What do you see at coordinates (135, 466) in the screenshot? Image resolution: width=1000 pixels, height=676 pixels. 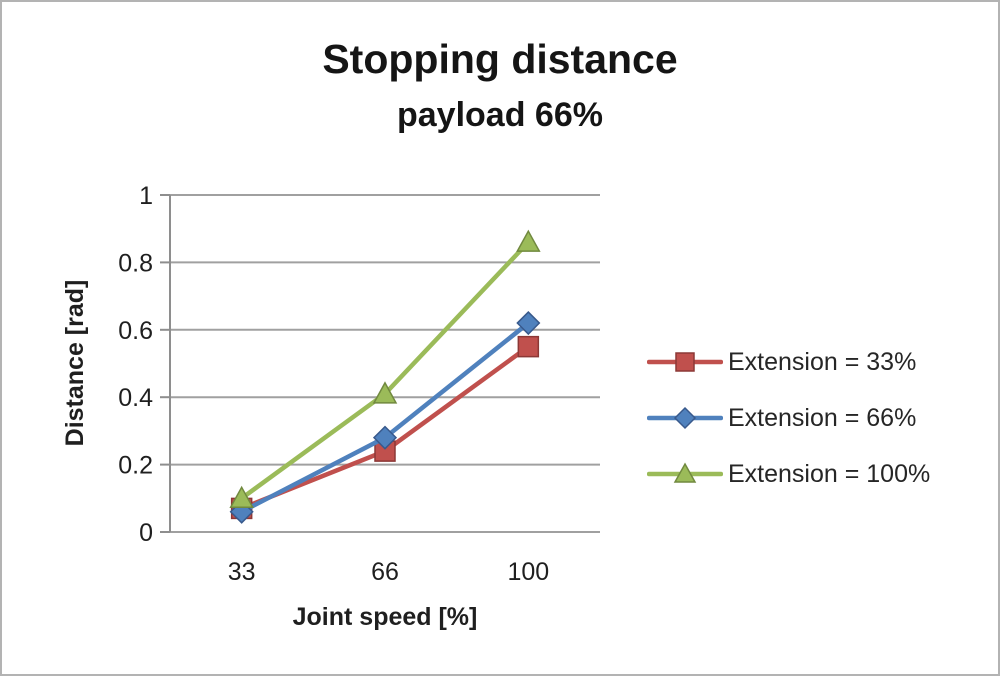 I see `svg-text: 0.2` at bounding box center [135, 466].